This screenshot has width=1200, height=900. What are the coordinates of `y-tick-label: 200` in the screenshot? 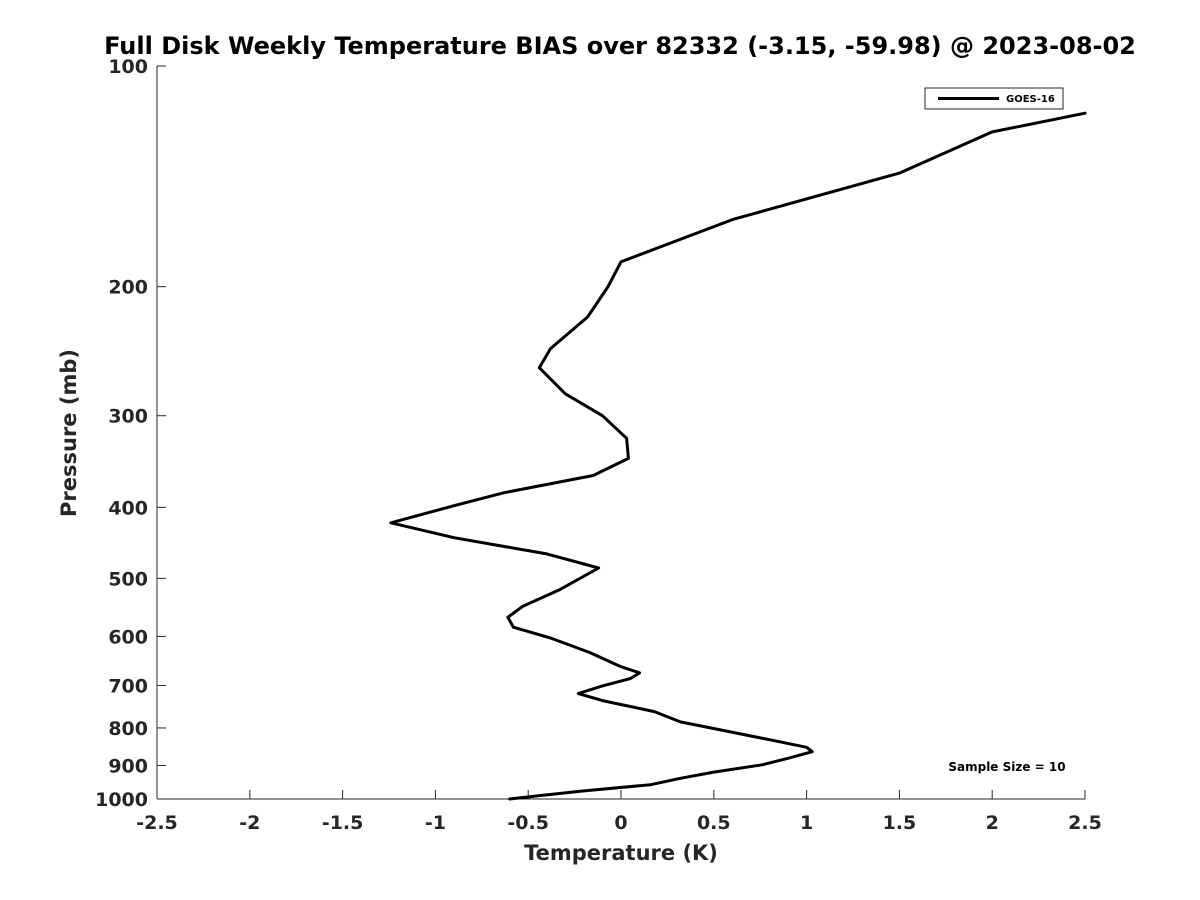 It's located at (128, 288).